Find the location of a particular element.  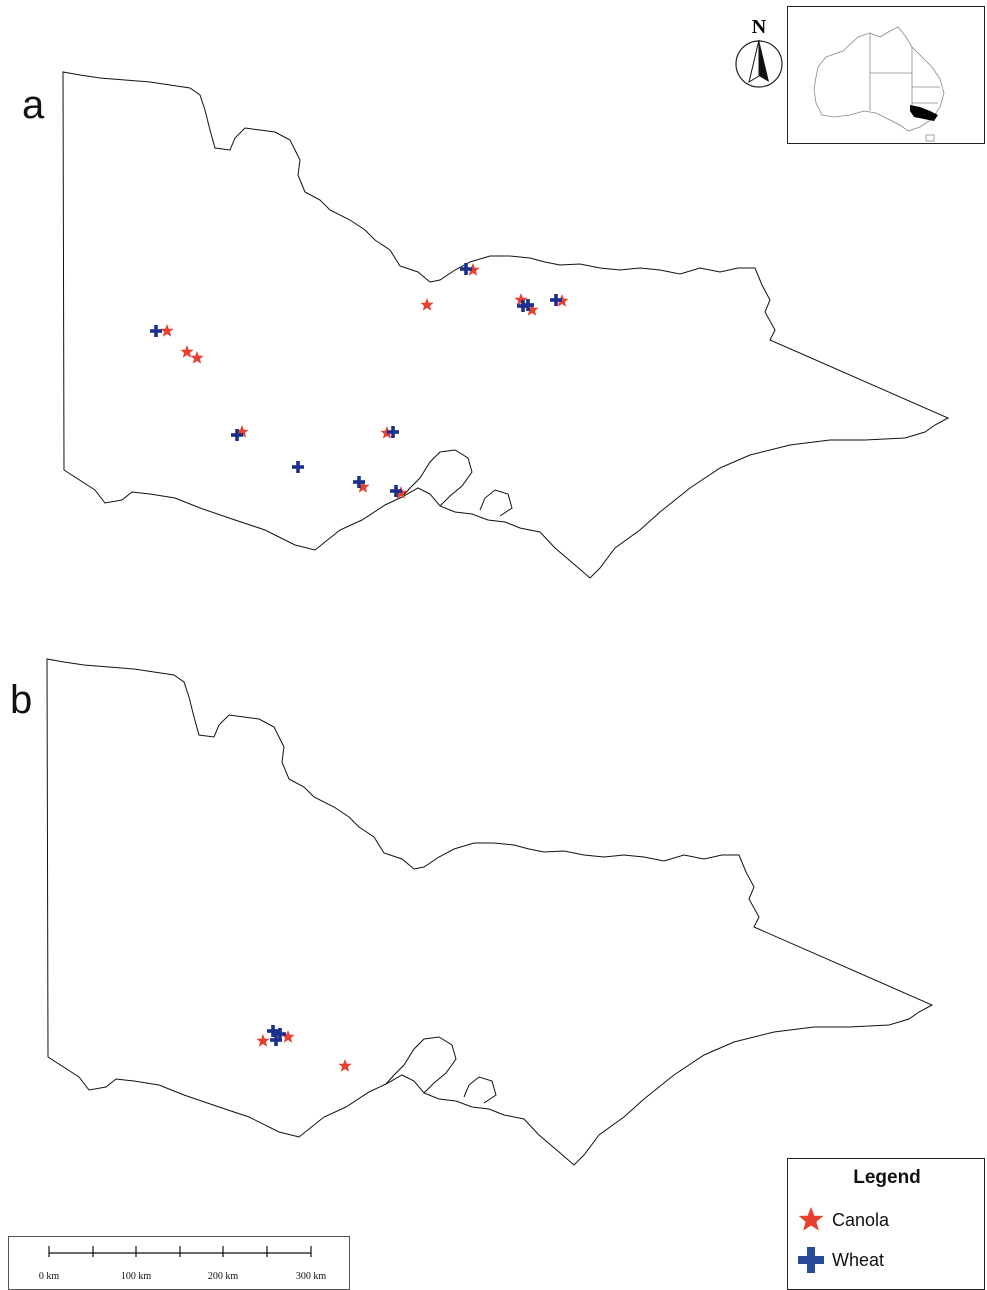

wheat-sites-b is located at coordinates (276, 1035).